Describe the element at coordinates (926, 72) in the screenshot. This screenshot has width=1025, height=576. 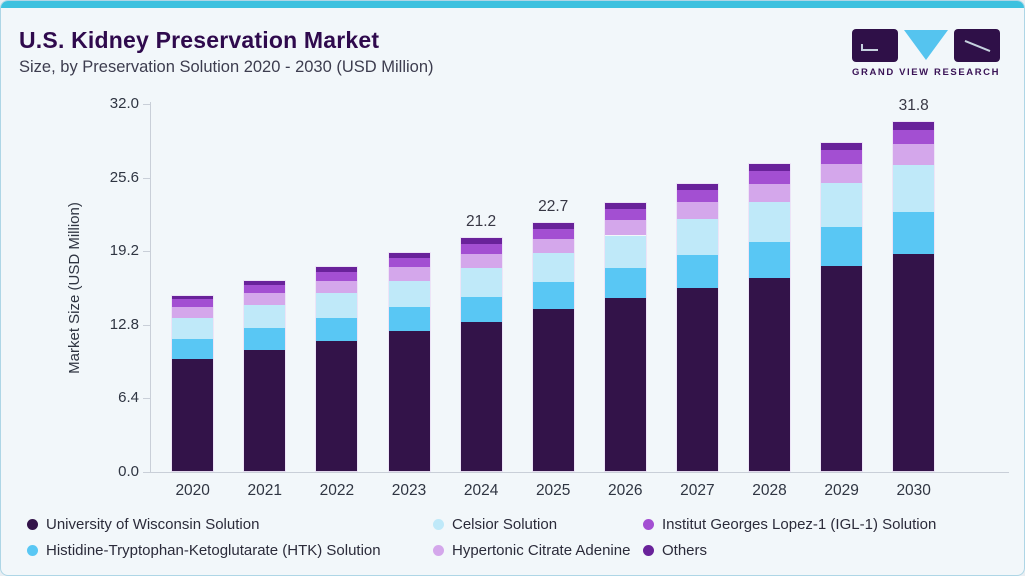
I see `logo-wordmark: GRAND VIEW RESEARCH` at that location.